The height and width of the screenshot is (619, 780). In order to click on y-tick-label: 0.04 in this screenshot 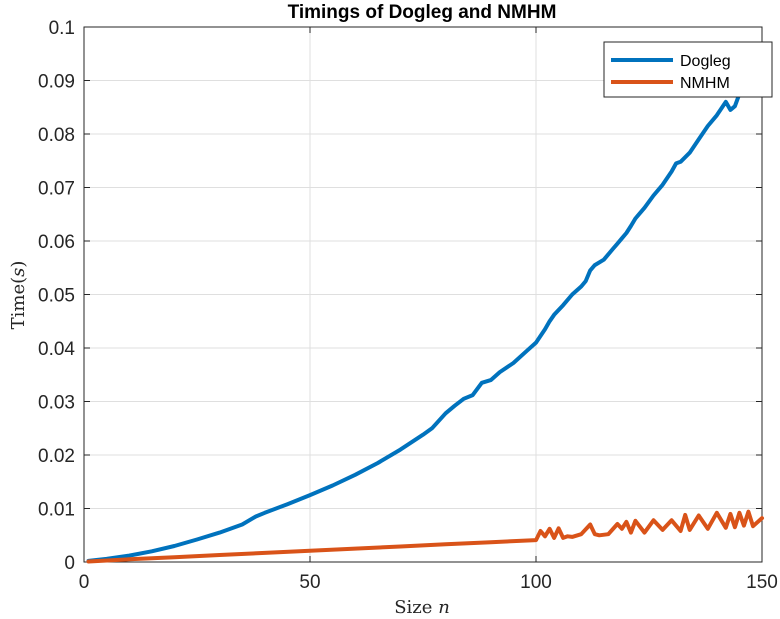, I will do `click(56, 349)`.